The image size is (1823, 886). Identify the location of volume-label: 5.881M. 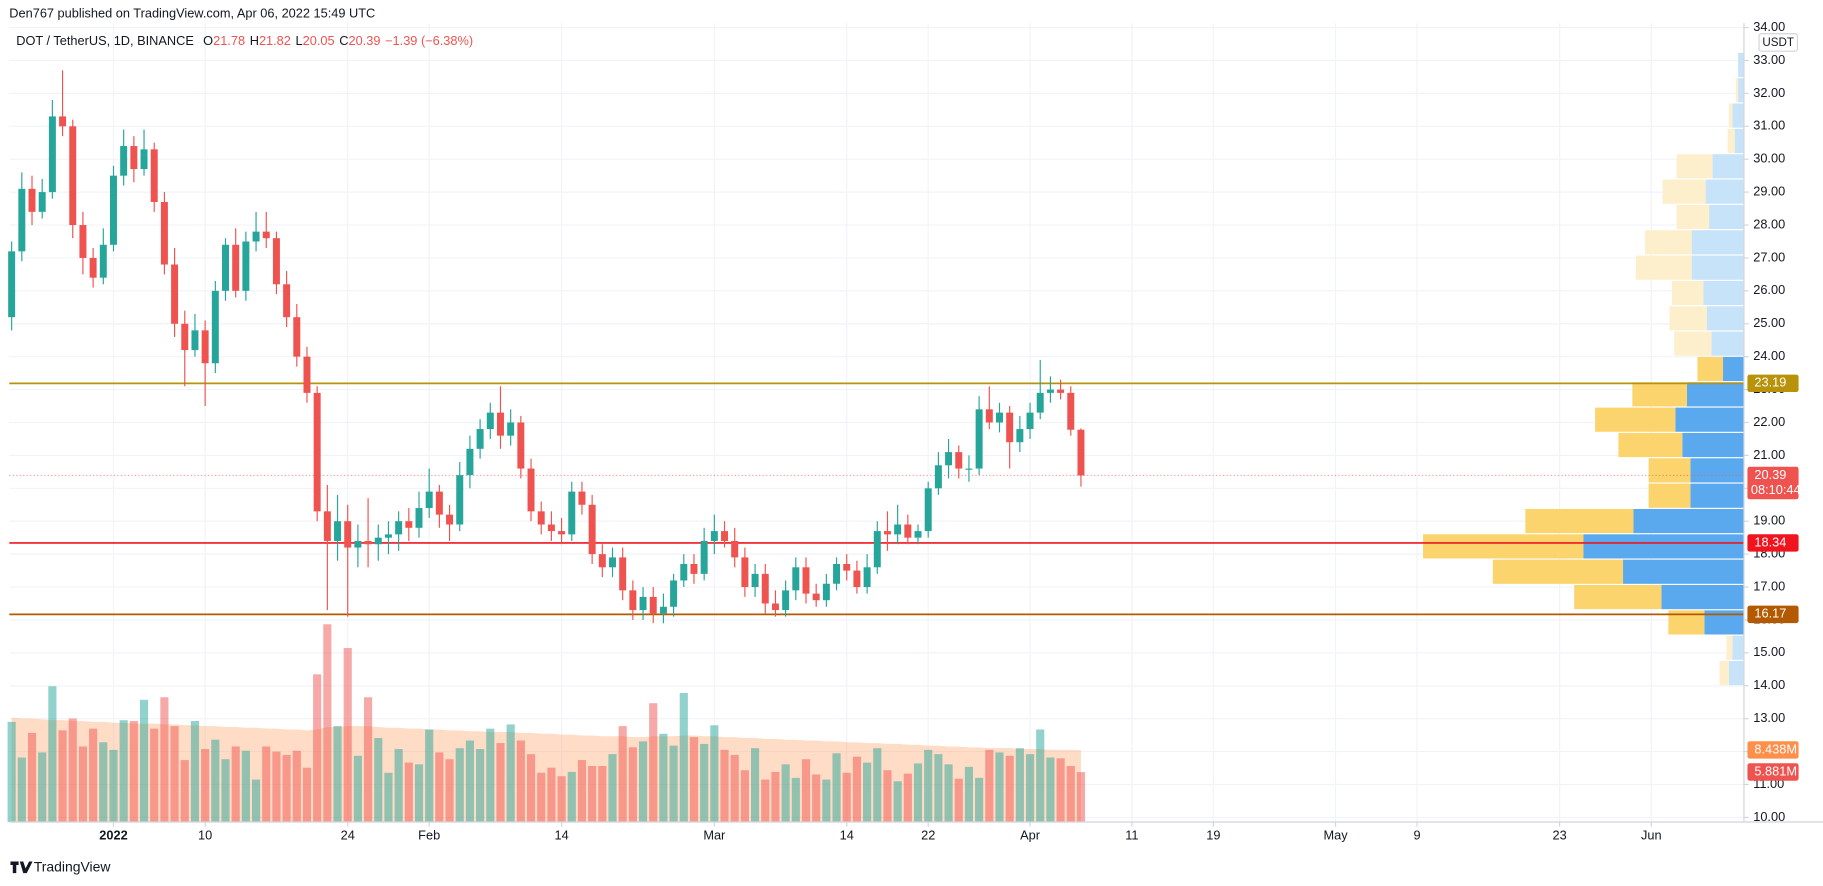
(1775, 770).